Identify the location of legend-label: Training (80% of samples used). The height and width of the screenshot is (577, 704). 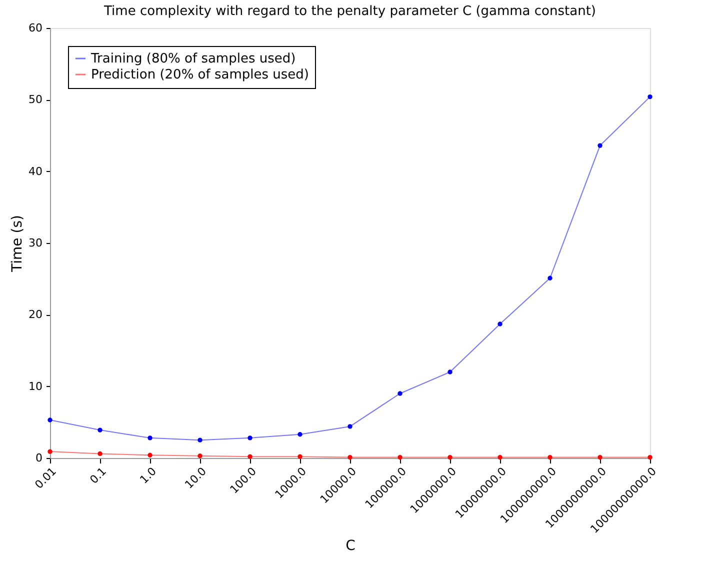
(193, 59).